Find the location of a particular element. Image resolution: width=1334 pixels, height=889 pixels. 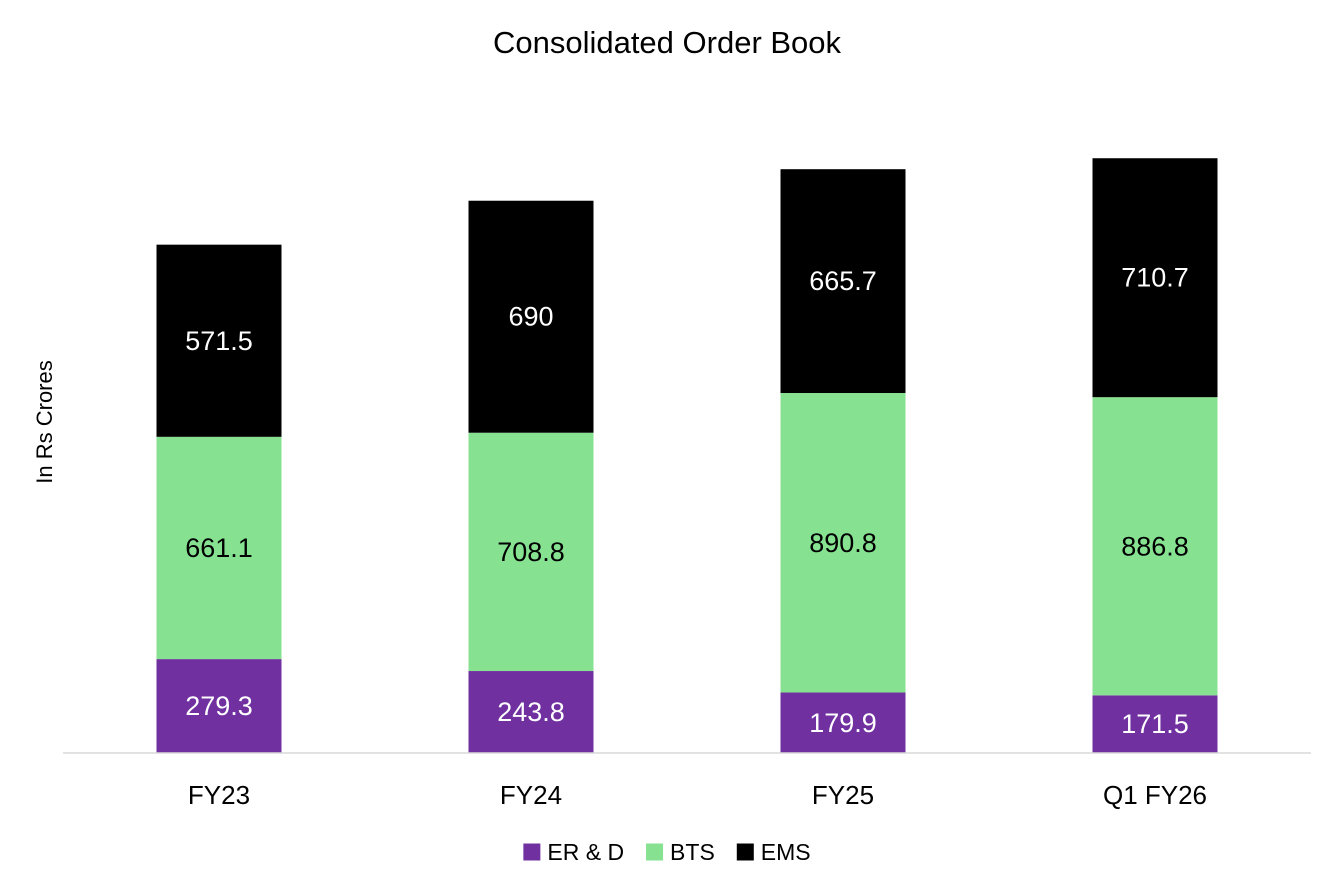

chart-title: Consolidated Order Book is located at coordinates (667, 42).